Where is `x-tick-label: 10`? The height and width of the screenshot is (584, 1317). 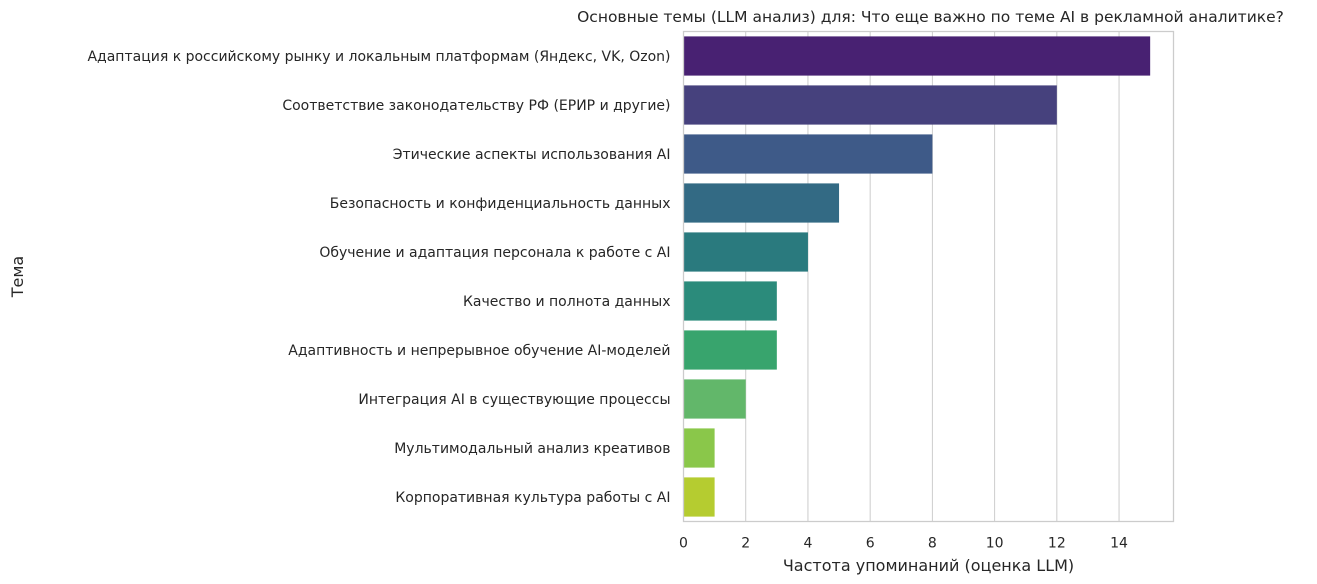
x-tick-label: 10 is located at coordinates (995, 544).